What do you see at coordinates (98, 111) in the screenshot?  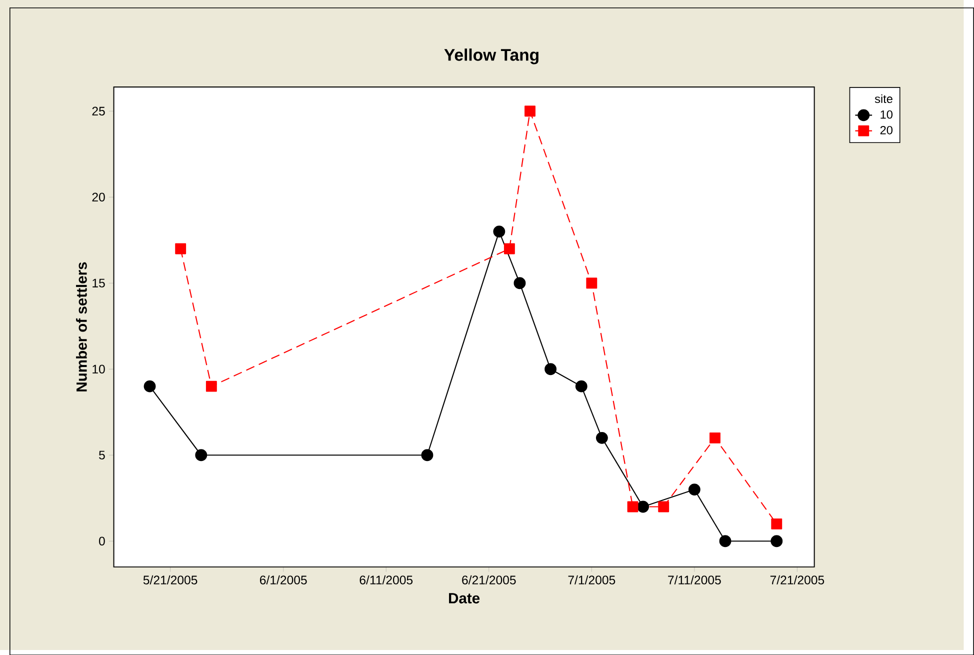 I see `y-tick-label: 25` at bounding box center [98, 111].